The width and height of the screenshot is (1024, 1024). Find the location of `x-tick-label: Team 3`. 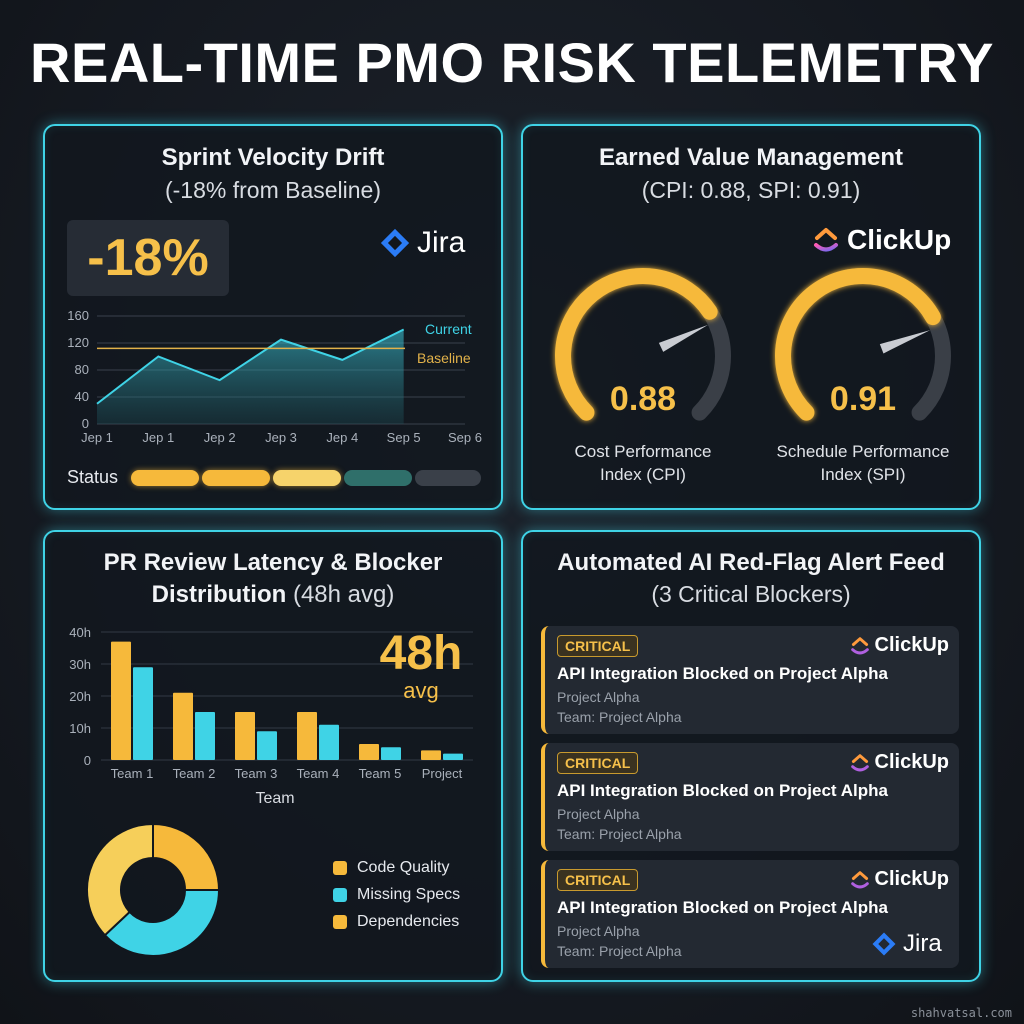

x-tick-label: Team 3 is located at coordinates (256, 773).